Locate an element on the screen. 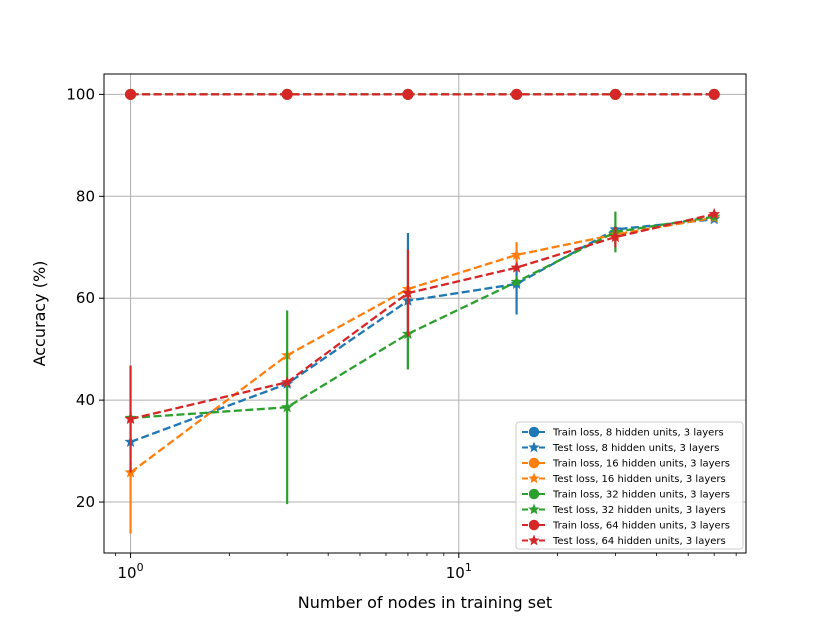 This screenshot has height=623, width=830. legend-entry: Test loss, 64 hidden units, 3 layers is located at coordinates (624, 540).